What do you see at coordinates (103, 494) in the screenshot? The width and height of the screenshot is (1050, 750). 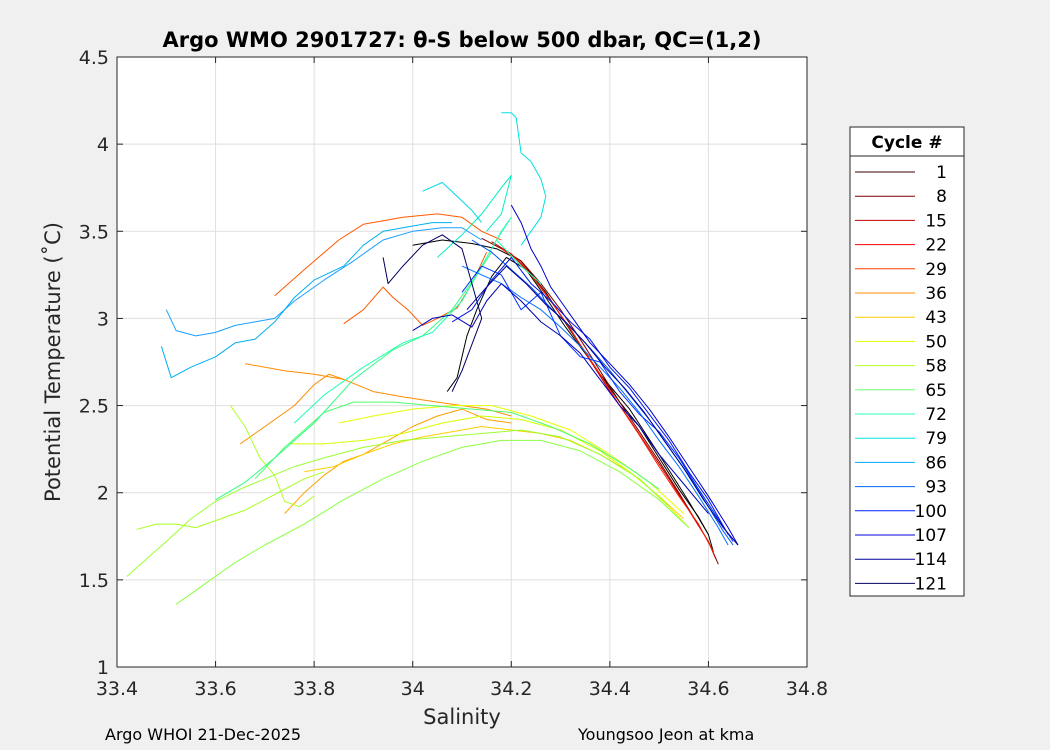 I see `y-tick-label: 2` at bounding box center [103, 494].